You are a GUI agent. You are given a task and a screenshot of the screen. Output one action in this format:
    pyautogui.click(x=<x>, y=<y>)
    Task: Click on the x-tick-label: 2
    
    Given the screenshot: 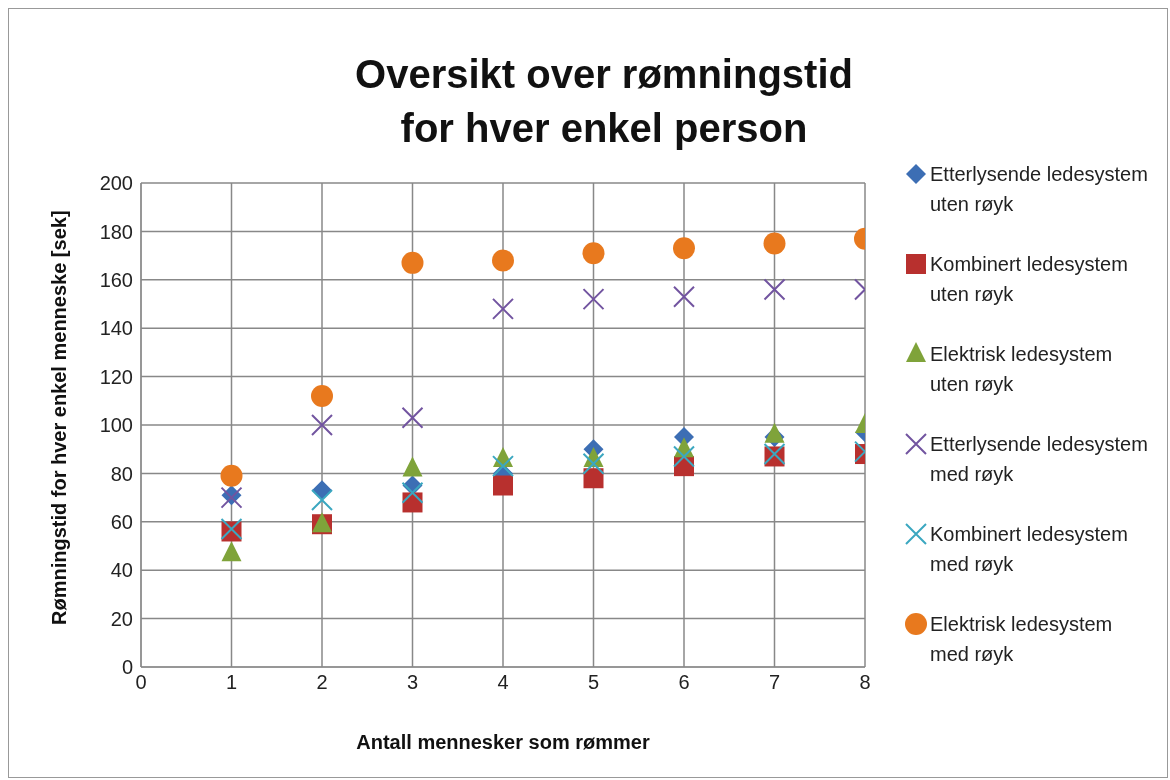 What is the action you would take?
    pyautogui.click(x=322, y=682)
    